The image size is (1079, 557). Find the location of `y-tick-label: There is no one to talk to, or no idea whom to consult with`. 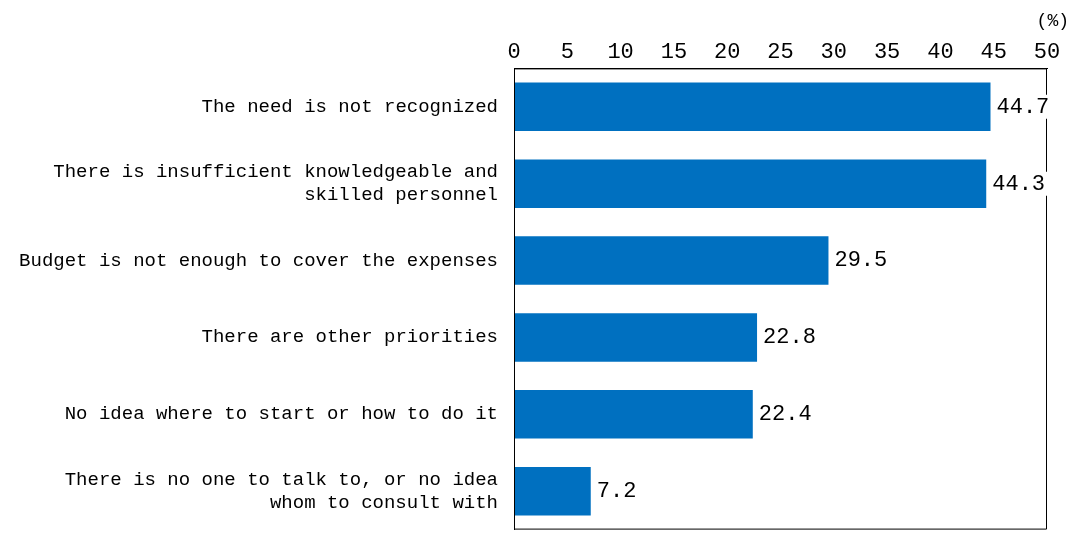

y-tick-label: There is no one to talk to, or no idea whom to consult with is located at coordinates (281, 491).